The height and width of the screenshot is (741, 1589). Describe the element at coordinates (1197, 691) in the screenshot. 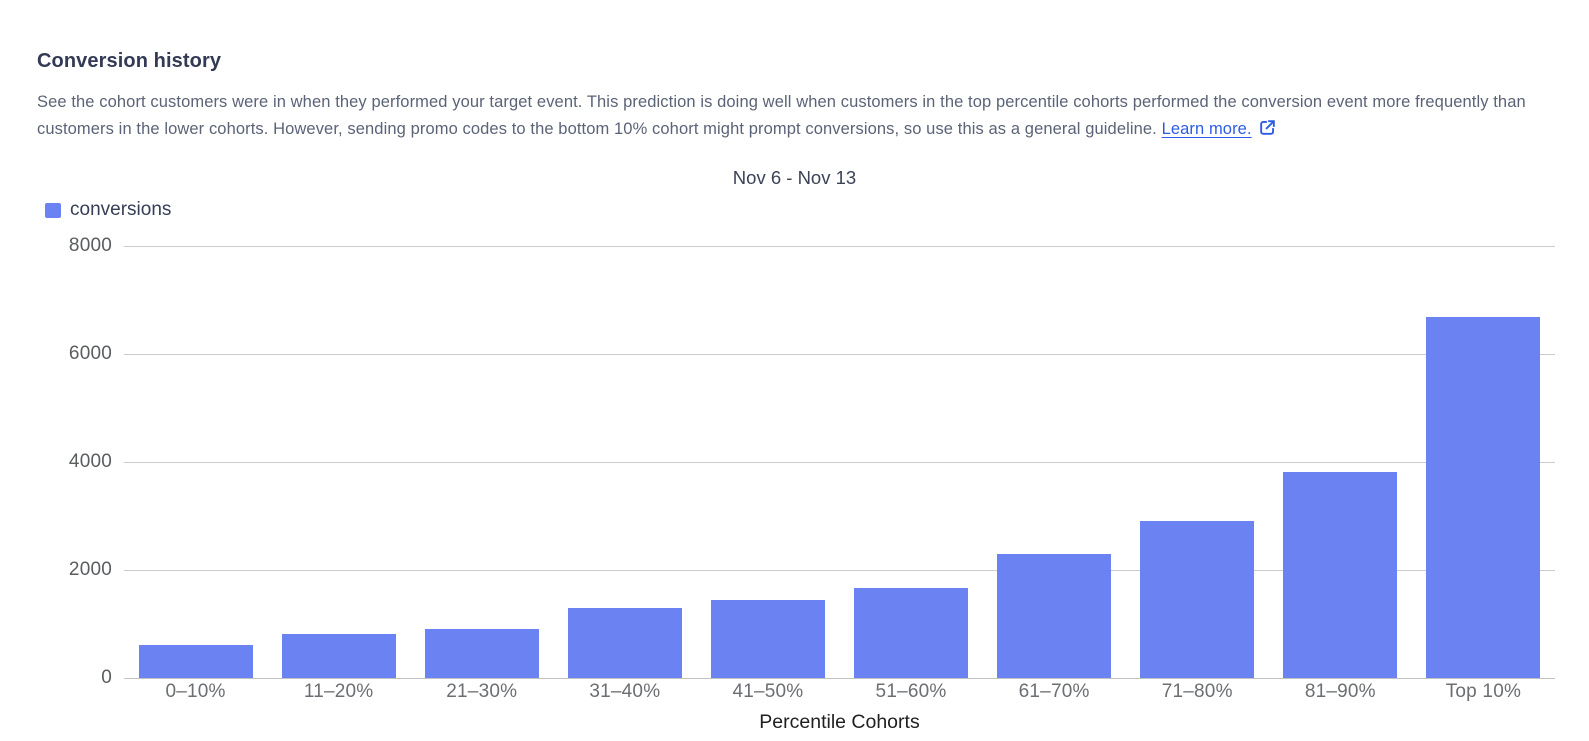

I see `x-axis-tick-label: 71–80%` at that location.